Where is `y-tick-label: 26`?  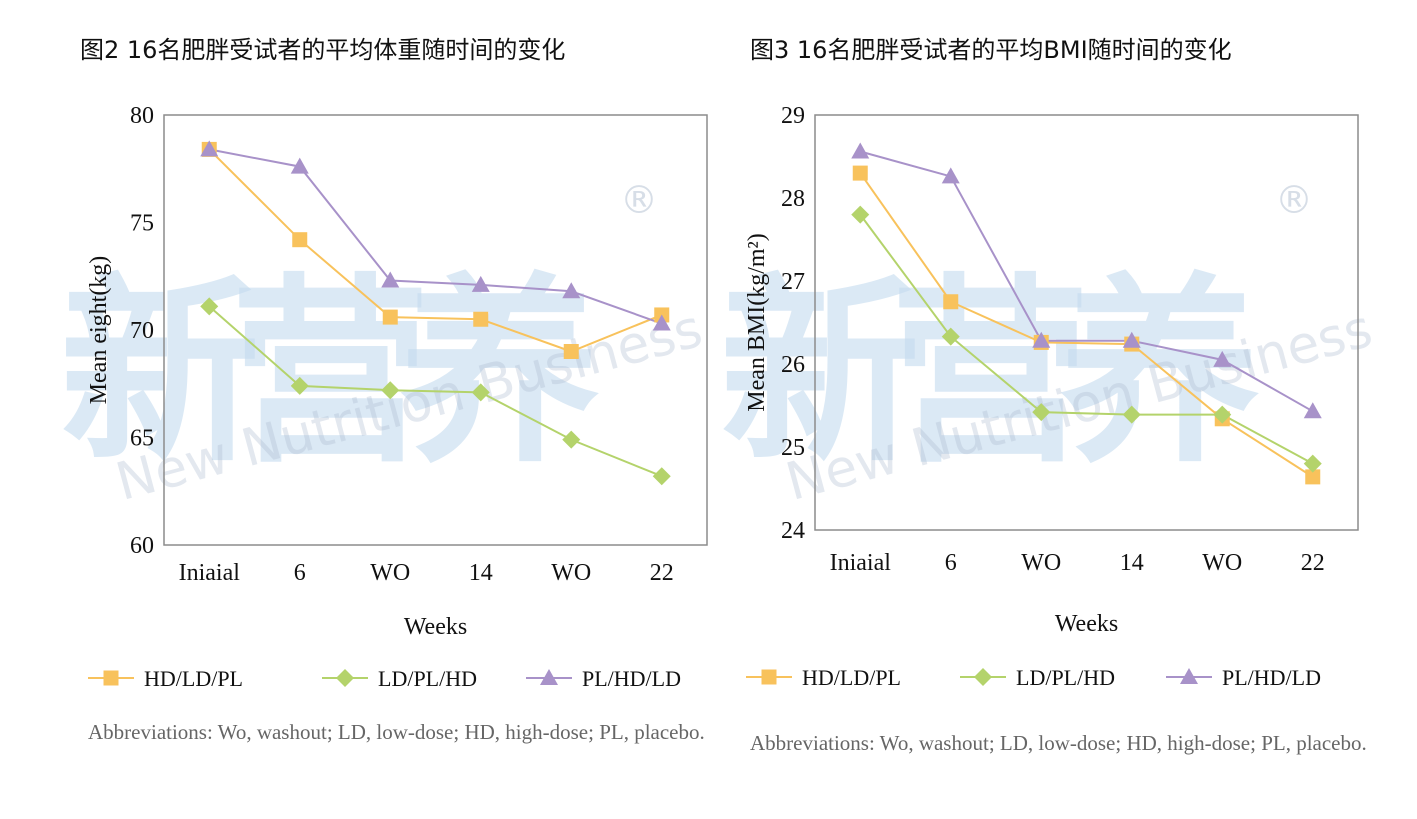
y-tick-label: 26 is located at coordinates (793, 365).